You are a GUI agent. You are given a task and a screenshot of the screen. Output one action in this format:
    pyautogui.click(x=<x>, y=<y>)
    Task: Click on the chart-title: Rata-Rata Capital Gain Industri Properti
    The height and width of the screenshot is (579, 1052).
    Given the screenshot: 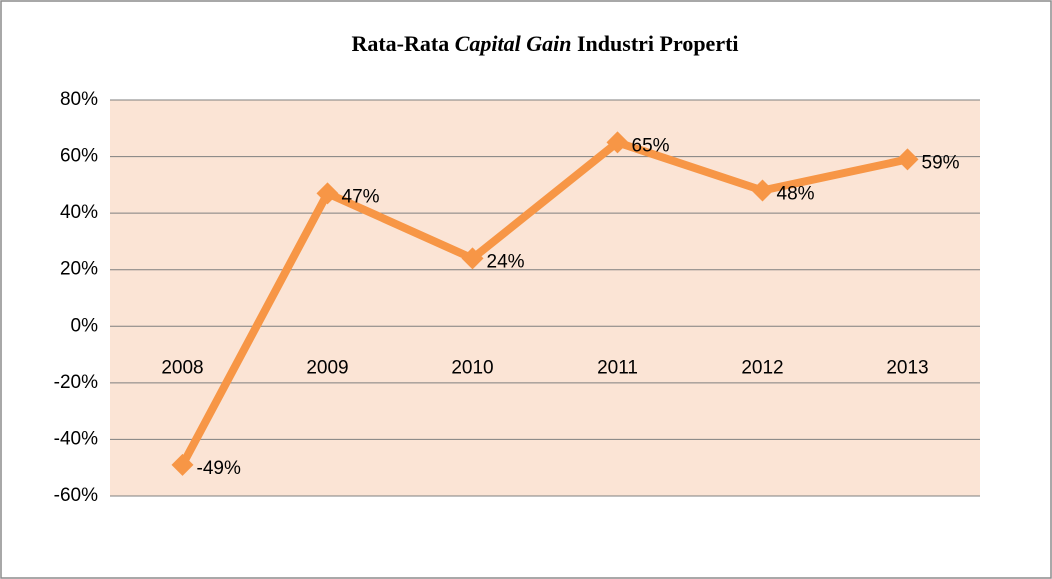 What is the action you would take?
    pyautogui.click(x=544, y=43)
    